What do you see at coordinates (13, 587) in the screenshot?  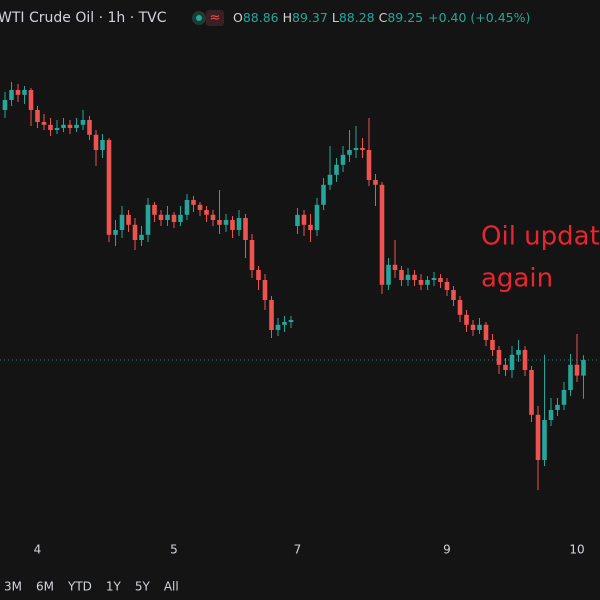 I see `range-button: 3M` at bounding box center [13, 587].